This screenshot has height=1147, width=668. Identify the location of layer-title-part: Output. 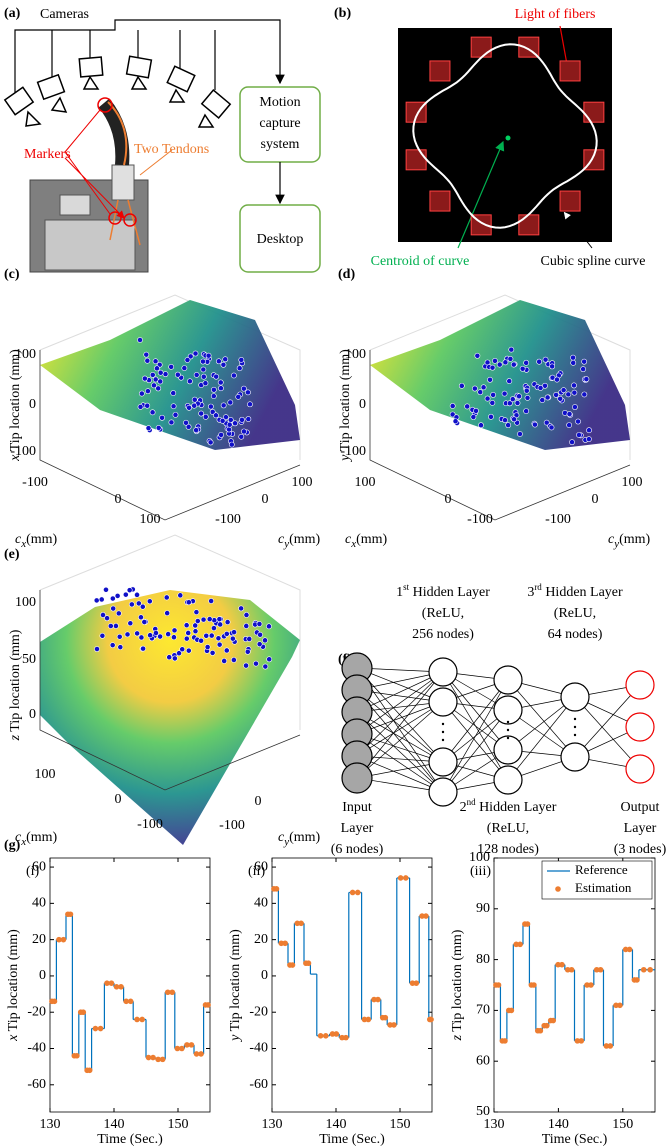
(640, 807).